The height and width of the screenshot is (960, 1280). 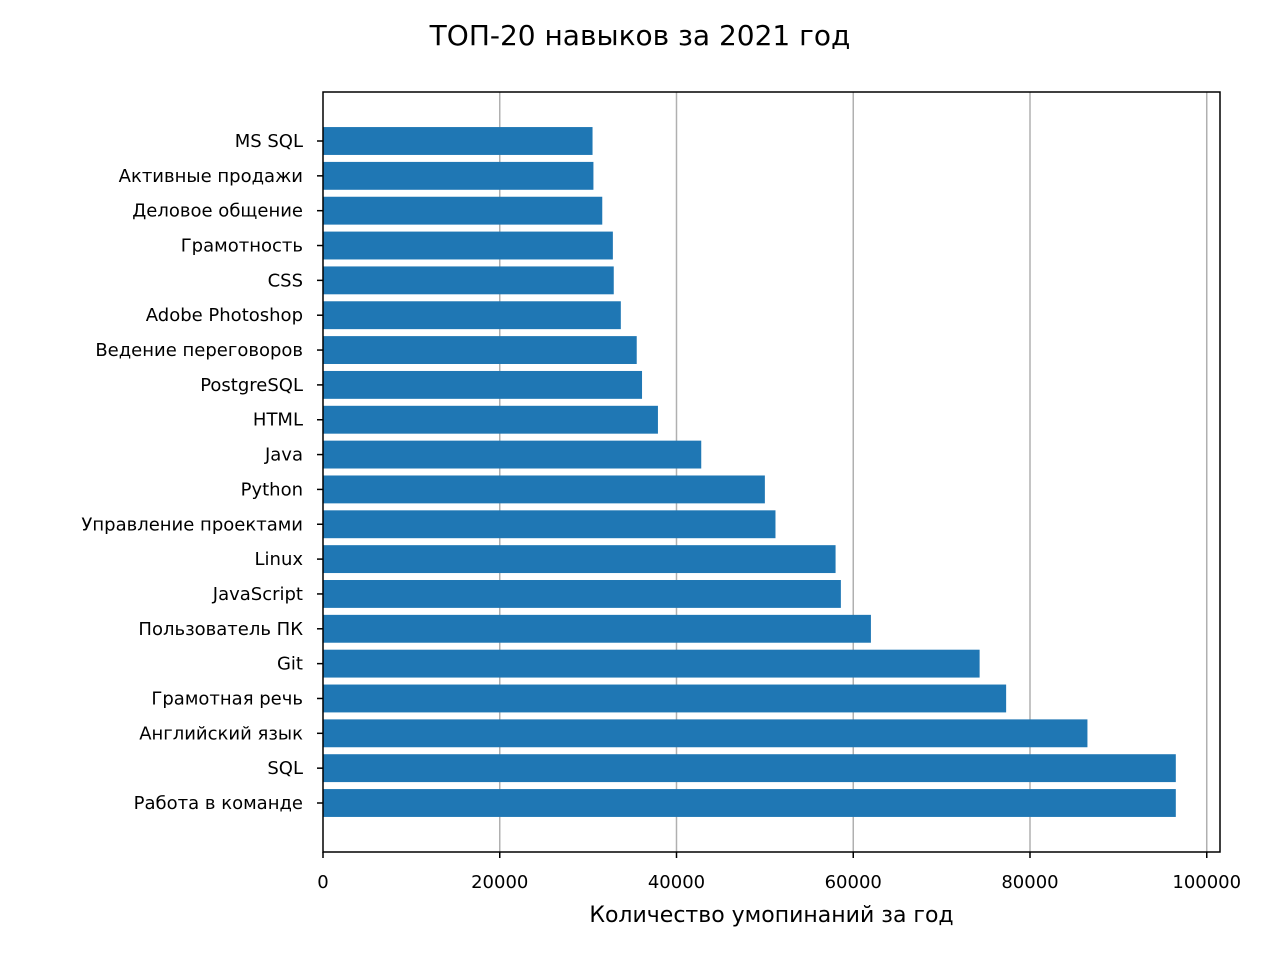 What do you see at coordinates (853, 882) in the screenshot?
I see `x-tick-label: 60000` at bounding box center [853, 882].